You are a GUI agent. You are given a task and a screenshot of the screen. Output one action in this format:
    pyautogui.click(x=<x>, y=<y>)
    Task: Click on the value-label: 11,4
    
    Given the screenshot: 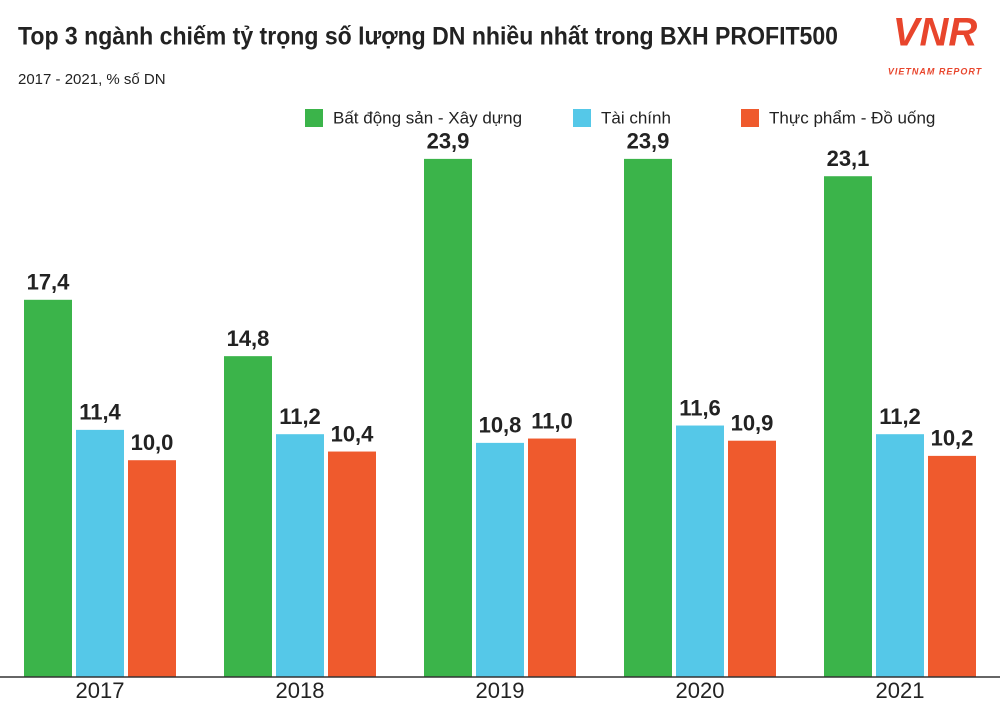 What is the action you would take?
    pyautogui.click(x=100, y=412)
    